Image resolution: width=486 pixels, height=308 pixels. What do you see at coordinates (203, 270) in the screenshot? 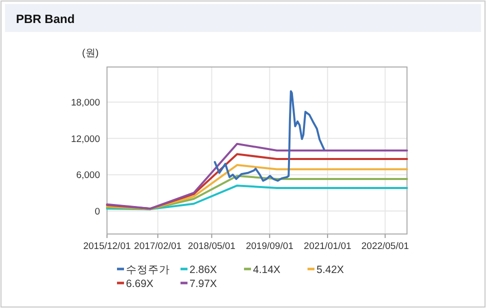
I see `legend-label: 2.86X` at bounding box center [203, 270].